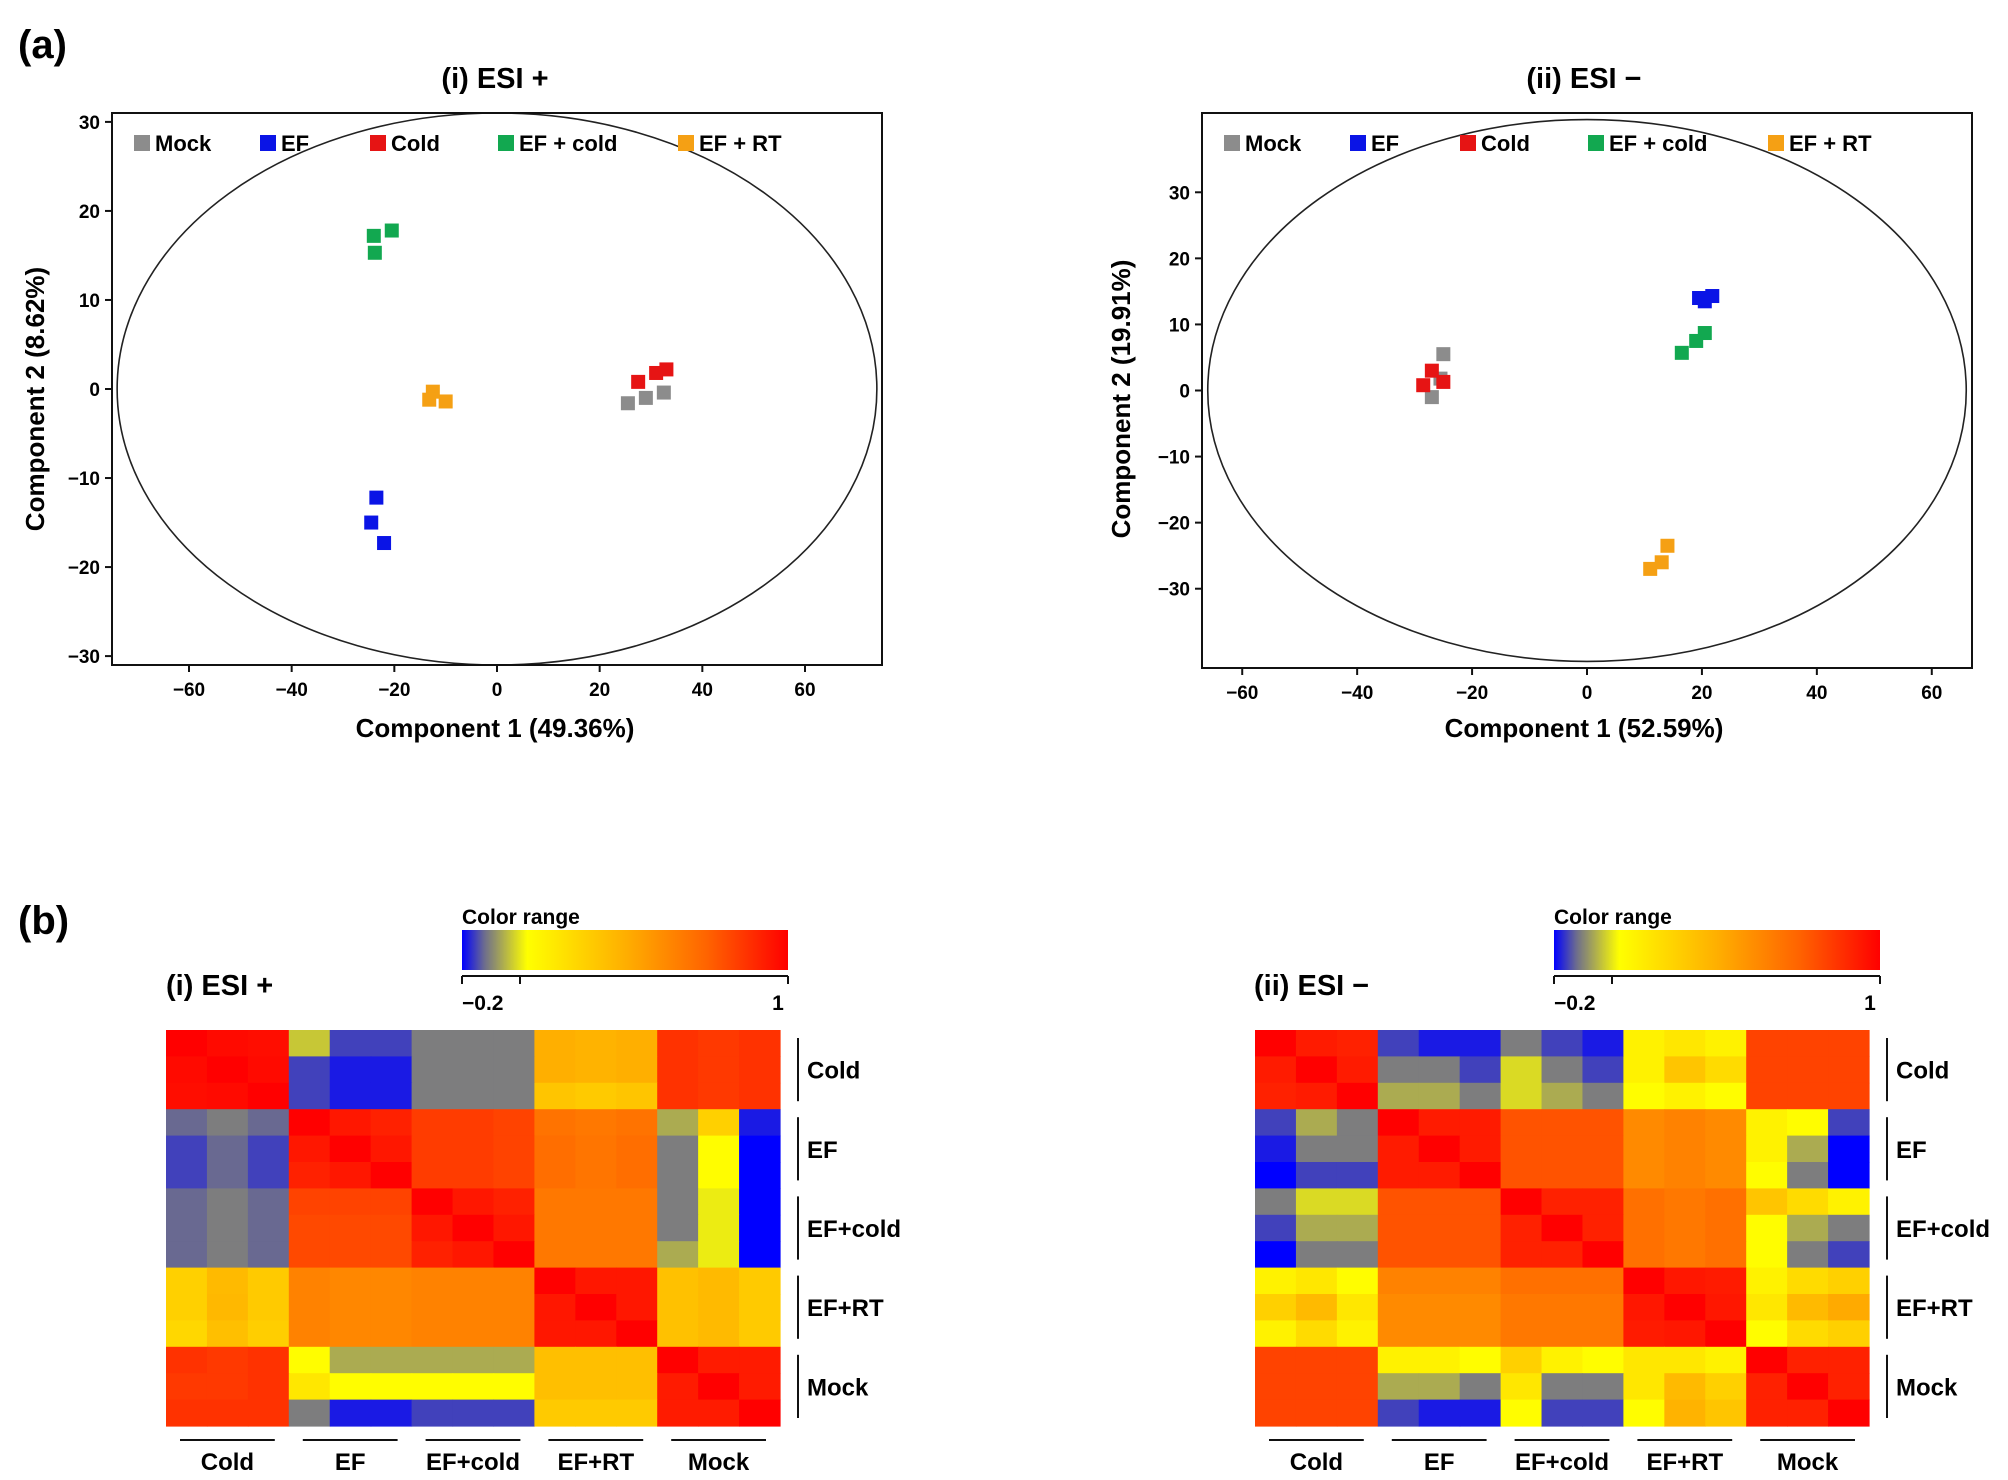 This screenshot has height=1480, width=2008. What do you see at coordinates (497, 690) in the screenshot?
I see `x-tick-label: 0` at bounding box center [497, 690].